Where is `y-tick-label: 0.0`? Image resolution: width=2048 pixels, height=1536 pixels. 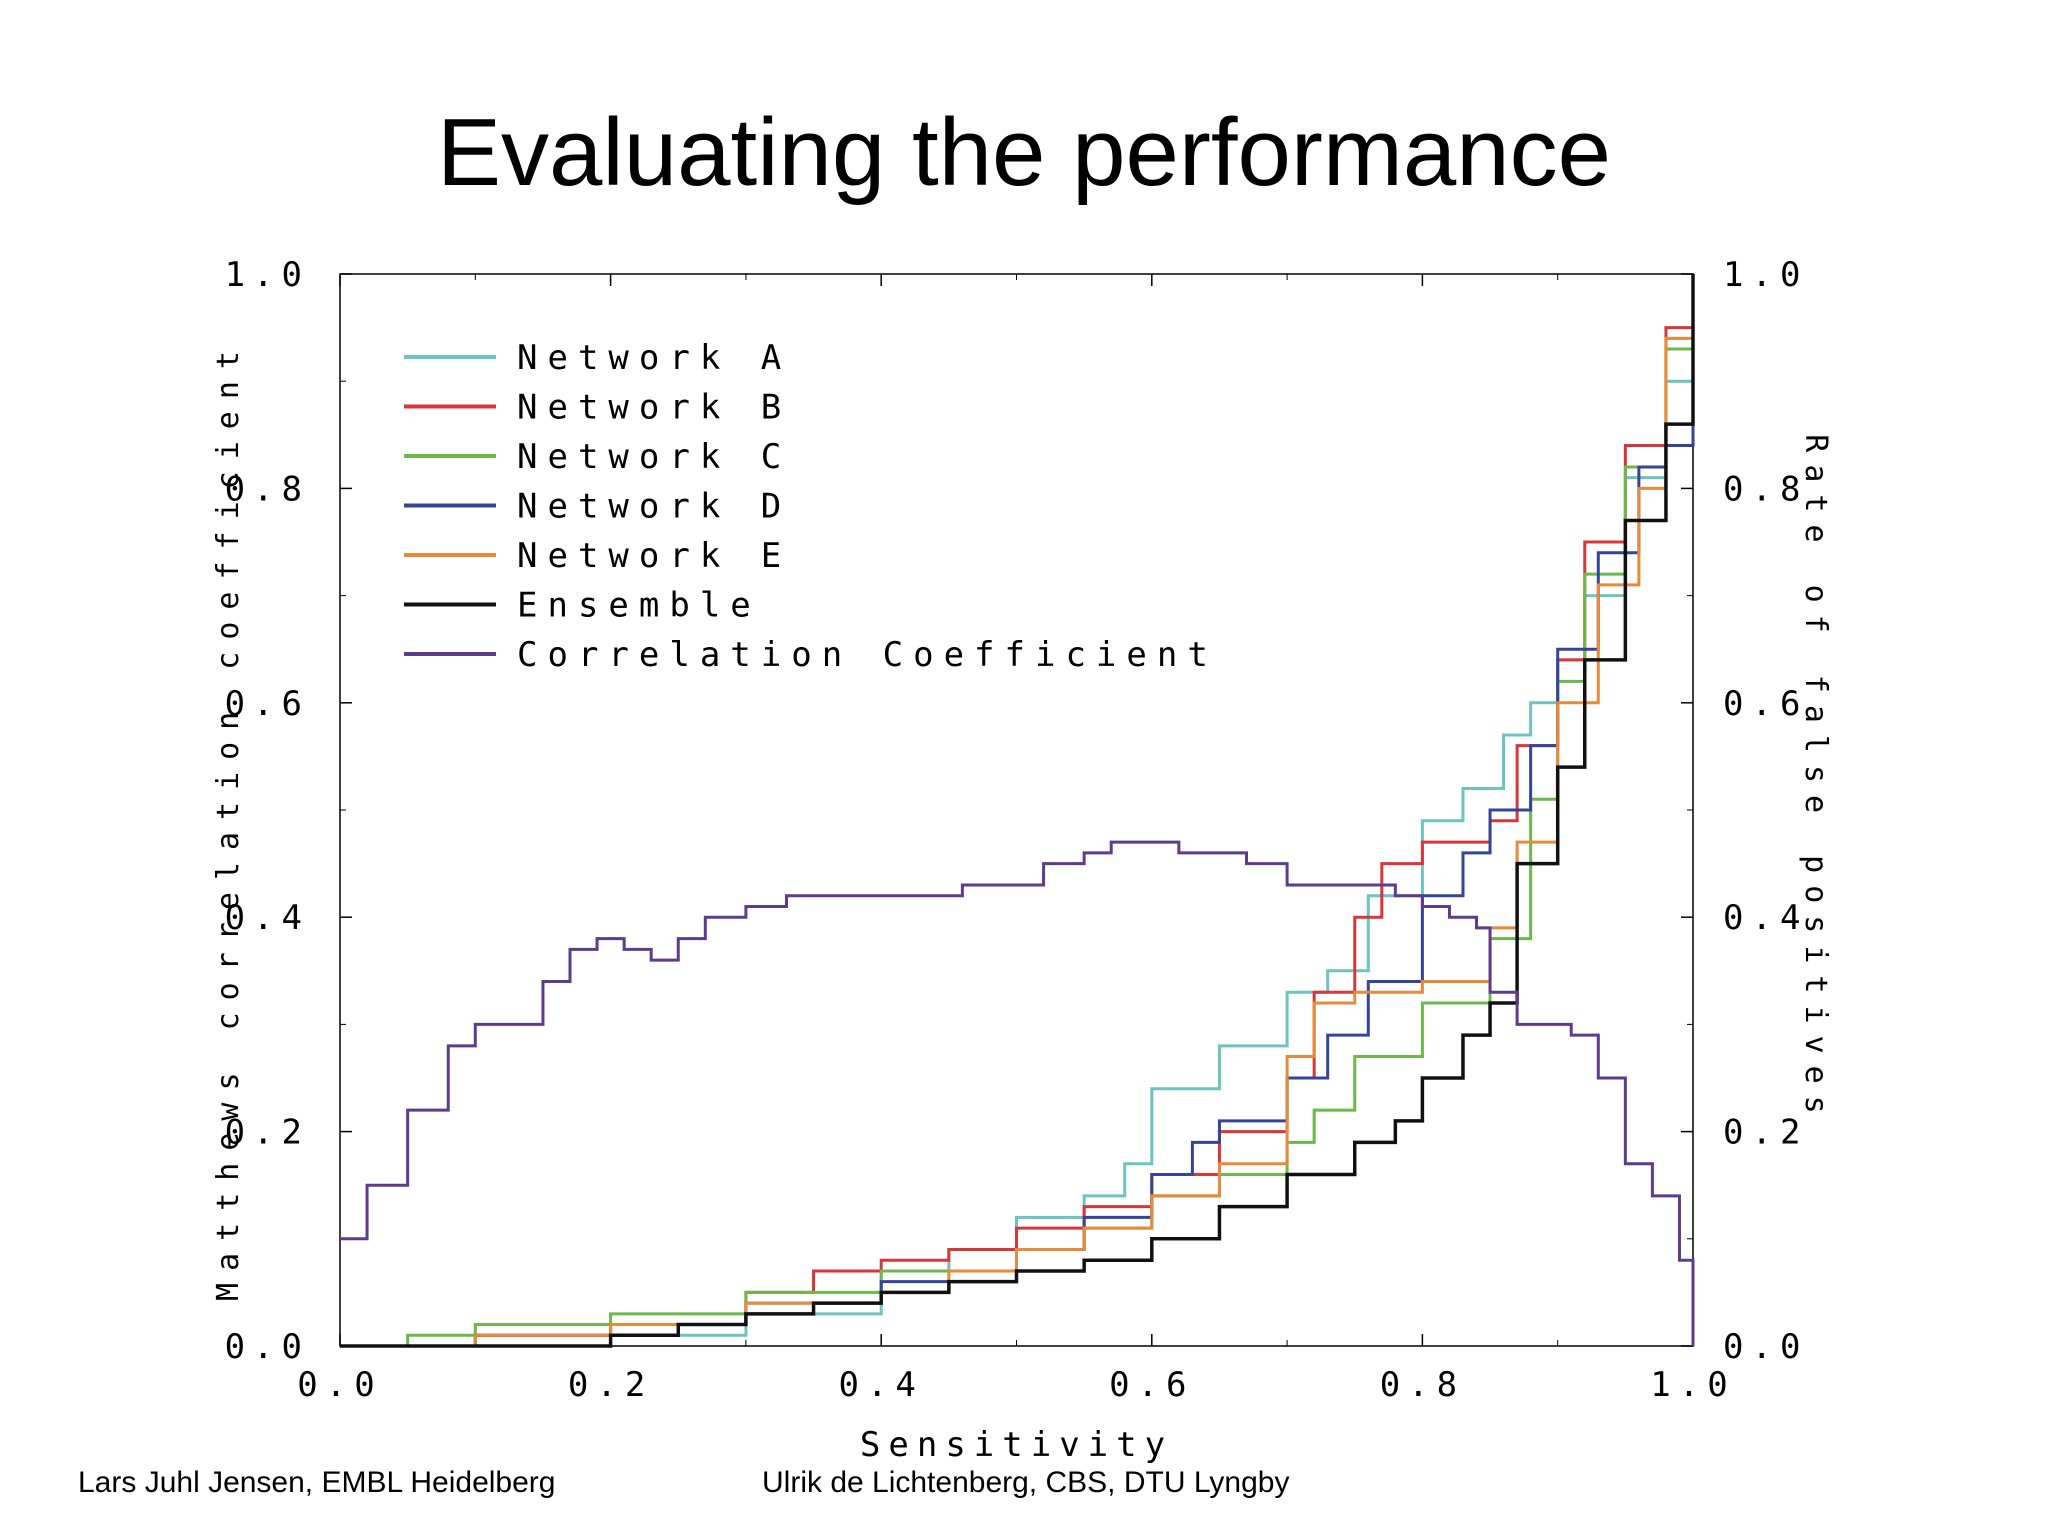
y-tick-label: 0.0 is located at coordinates (267, 1347).